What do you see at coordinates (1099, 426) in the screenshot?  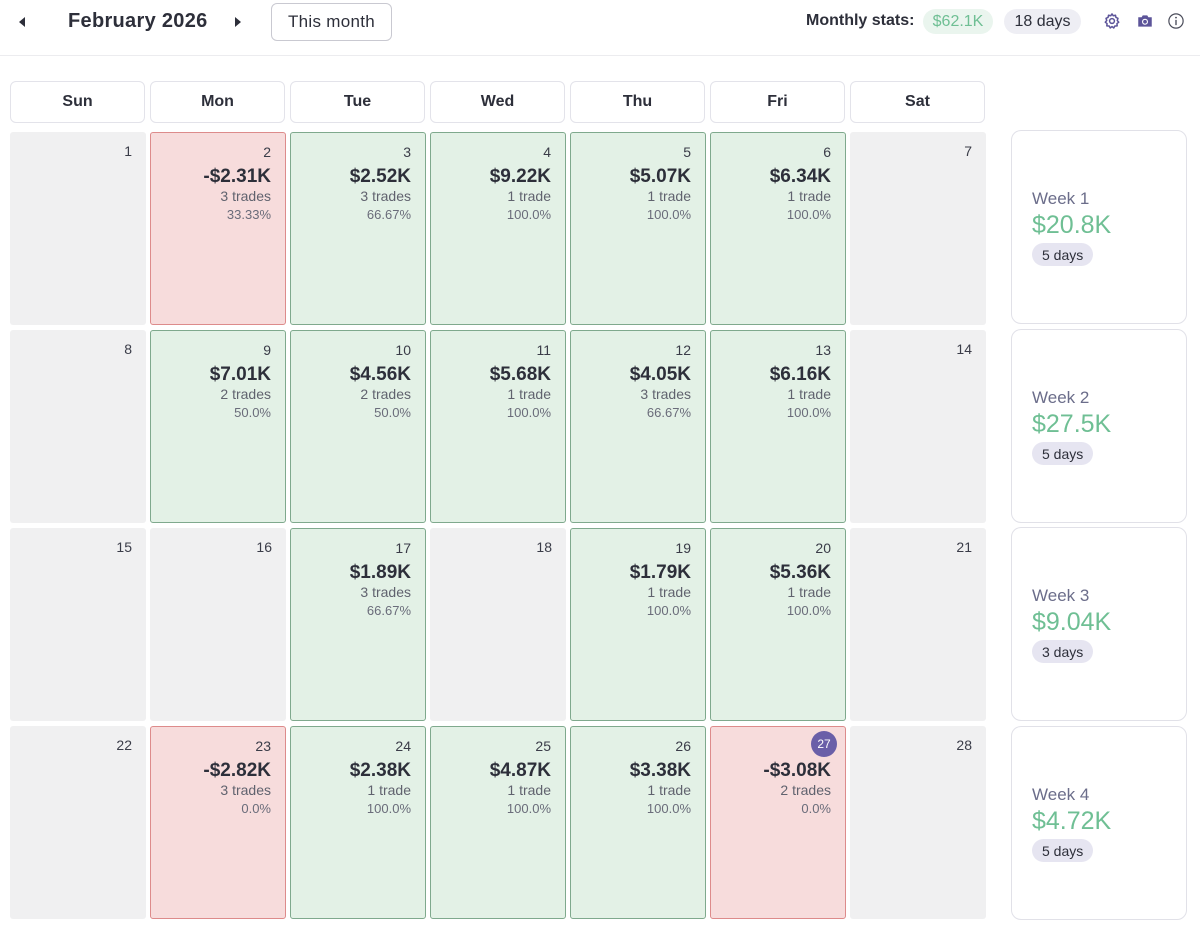 I see `week-summary-card: Week 2 $27.5K 5 days` at bounding box center [1099, 426].